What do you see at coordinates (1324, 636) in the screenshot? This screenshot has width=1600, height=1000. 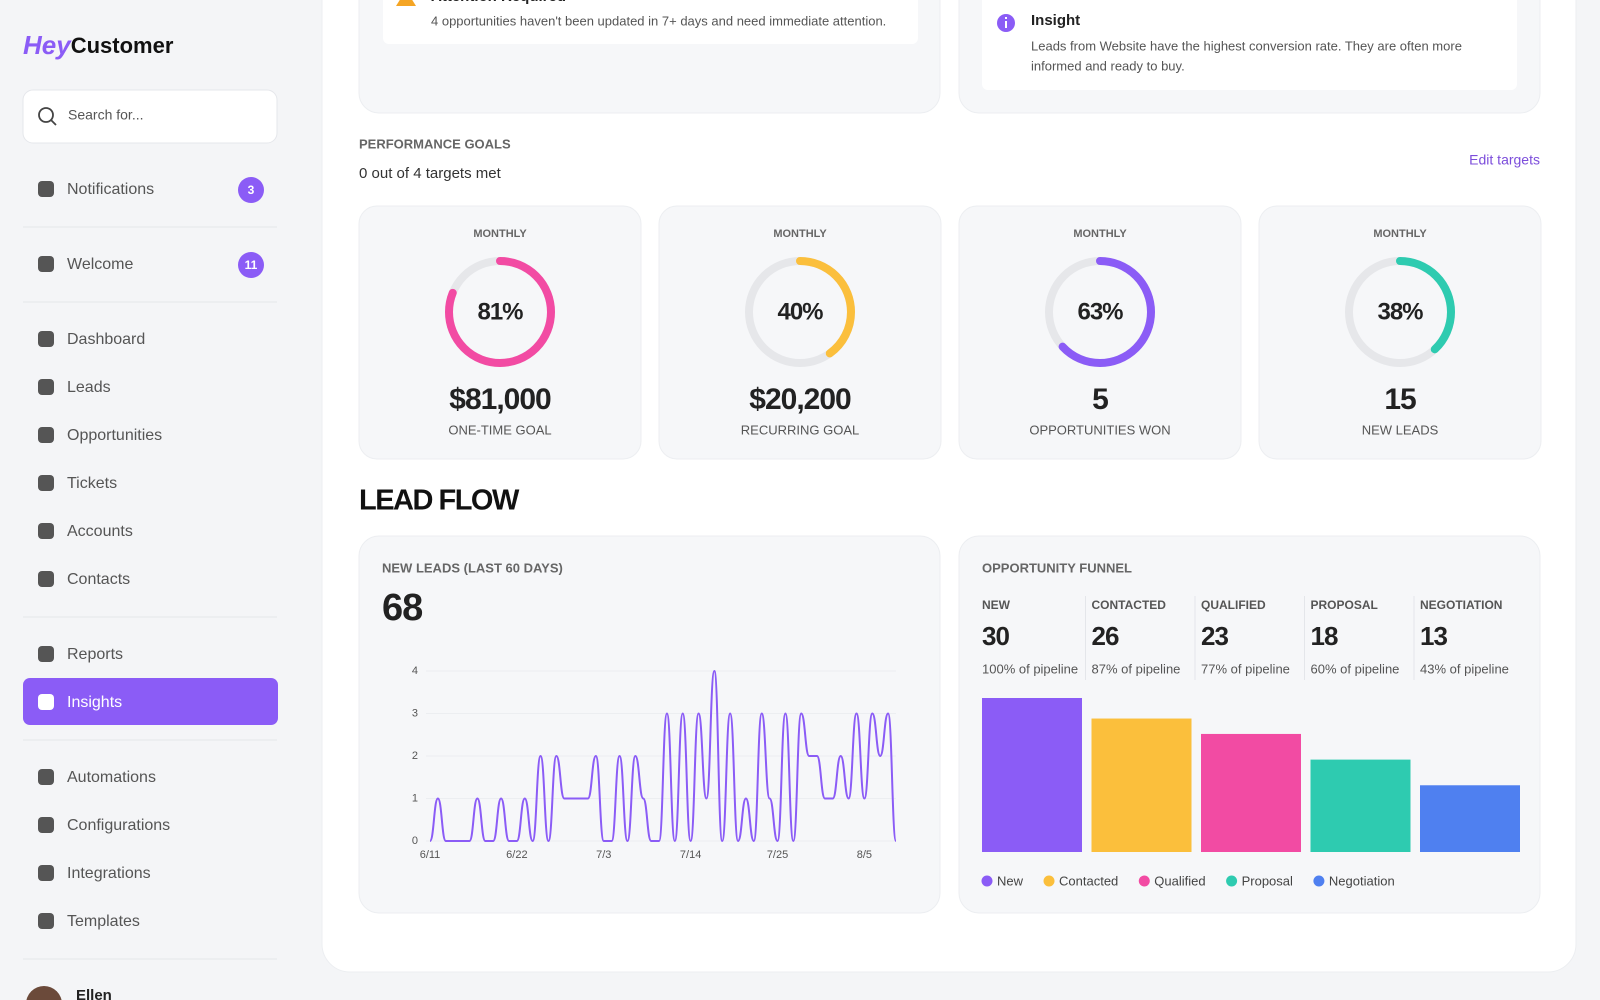 I see `funnel-count: 18` at bounding box center [1324, 636].